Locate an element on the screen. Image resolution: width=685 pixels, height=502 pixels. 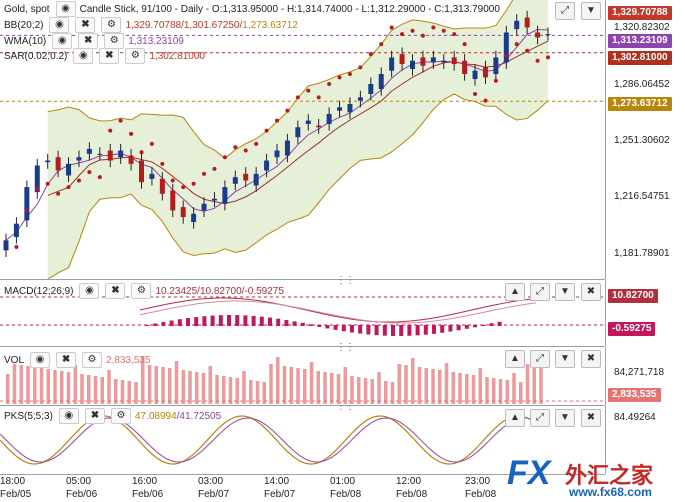
vol-label: VOL is located at coordinates (14, 360).